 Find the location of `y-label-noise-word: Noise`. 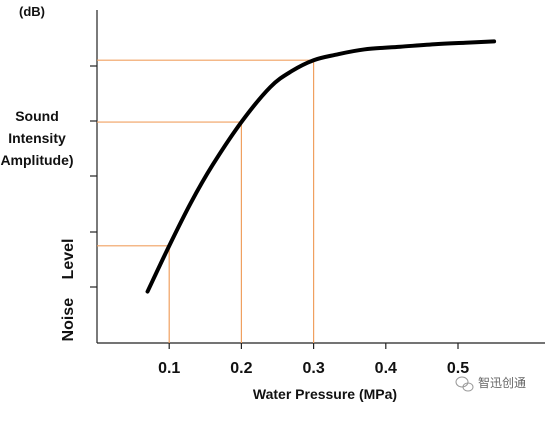

y-label-noise-word: Noise is located at coordinates (68, 320).